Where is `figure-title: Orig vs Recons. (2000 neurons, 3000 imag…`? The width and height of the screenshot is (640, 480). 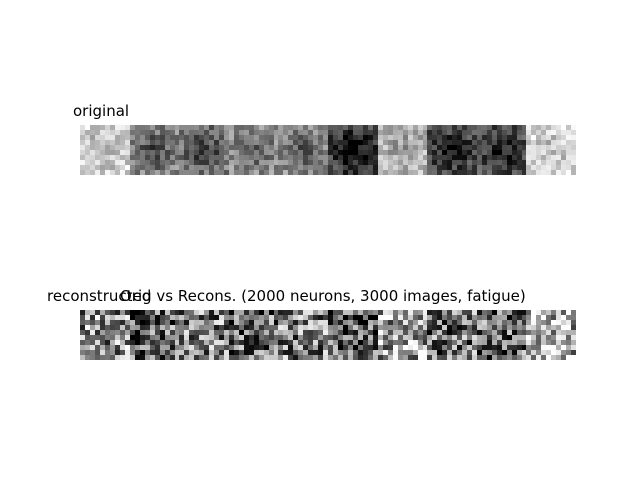 figure-title: Orig vs Recons. (2000 neurons, 3000 imag… is located at coordinates (323, 296).